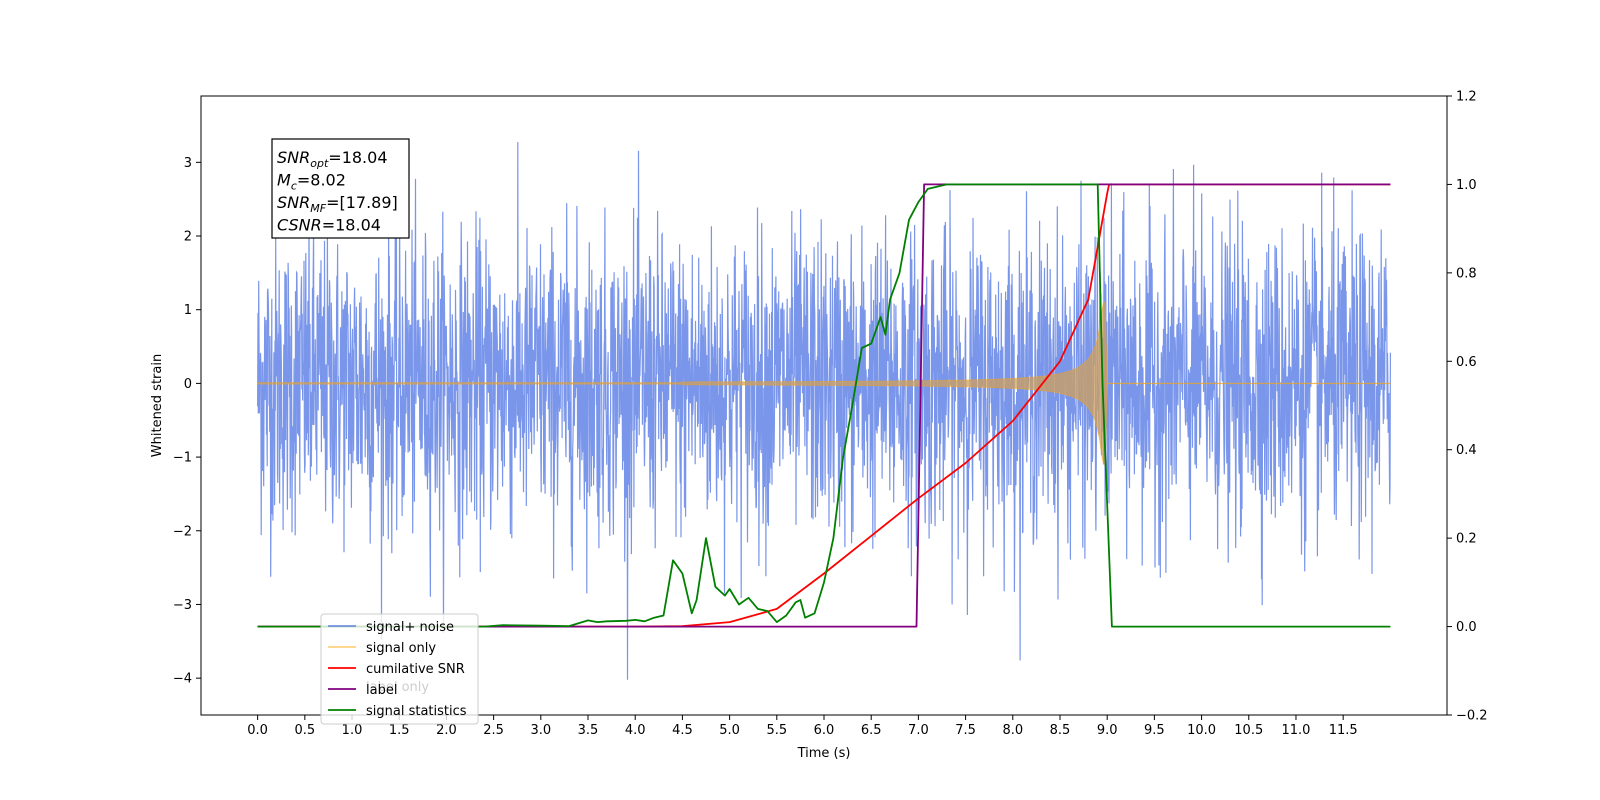 Image resolution: width=1600 pixels, height=800 pixels. I want to click on x-tick-label: 5.5, so click(776, 730).